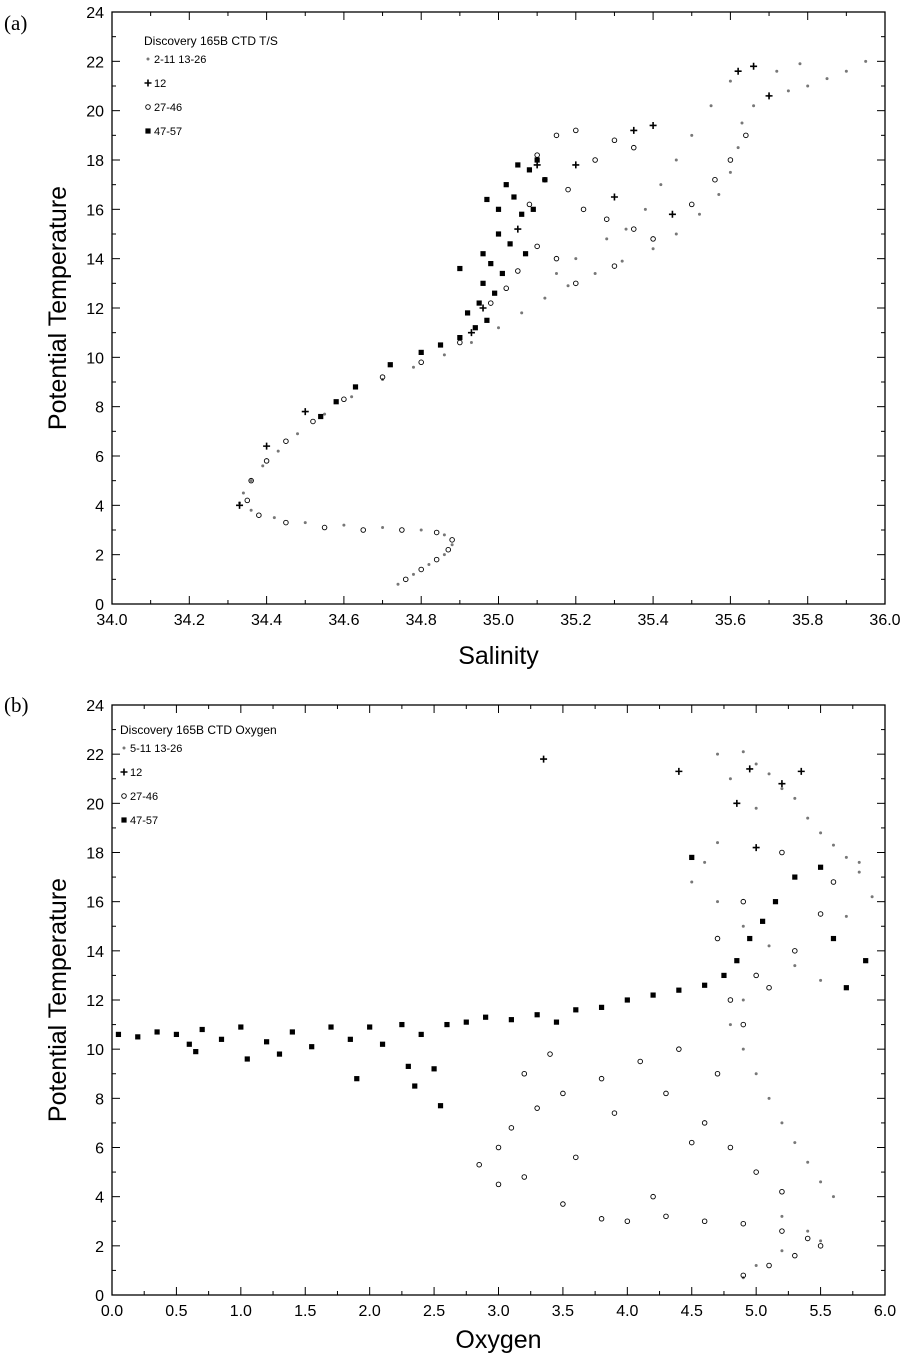 The image size is (901, 1360). What do you see at coordinates (180, 60) in the screenshot?
I see `panel-a-legend-label: 2-11 13-26` at bounding box center [180, 60].